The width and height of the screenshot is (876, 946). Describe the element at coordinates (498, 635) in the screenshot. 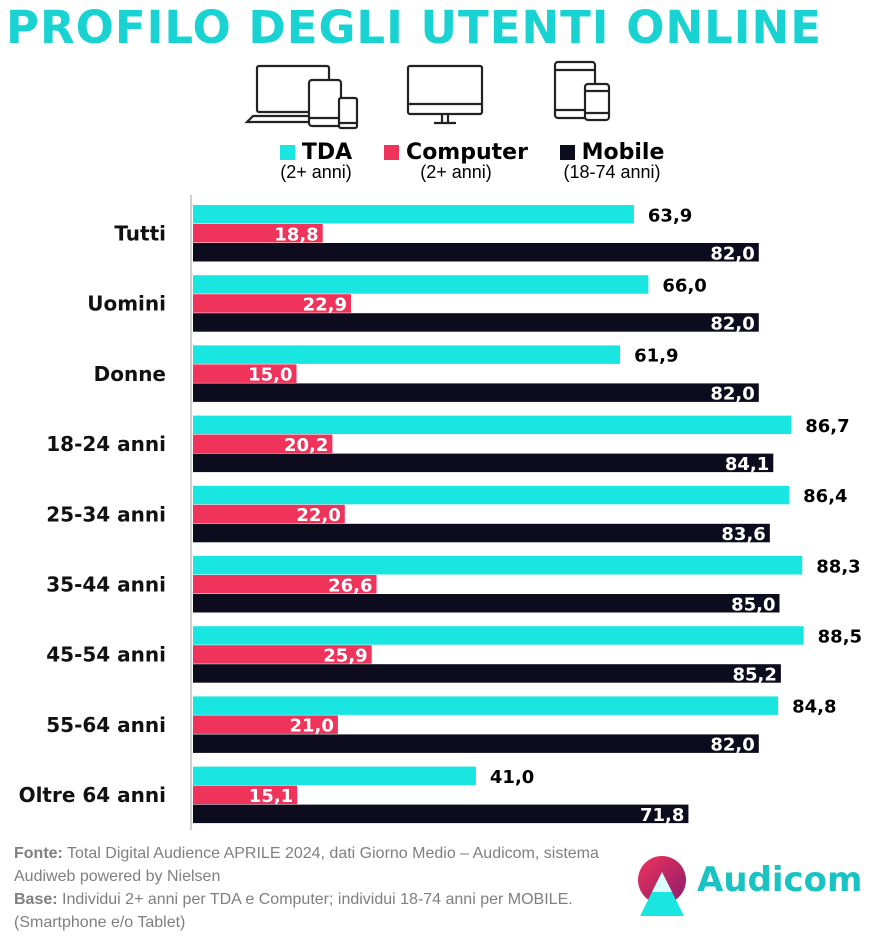

I see `bar-tda-45-54-anni` at that location.